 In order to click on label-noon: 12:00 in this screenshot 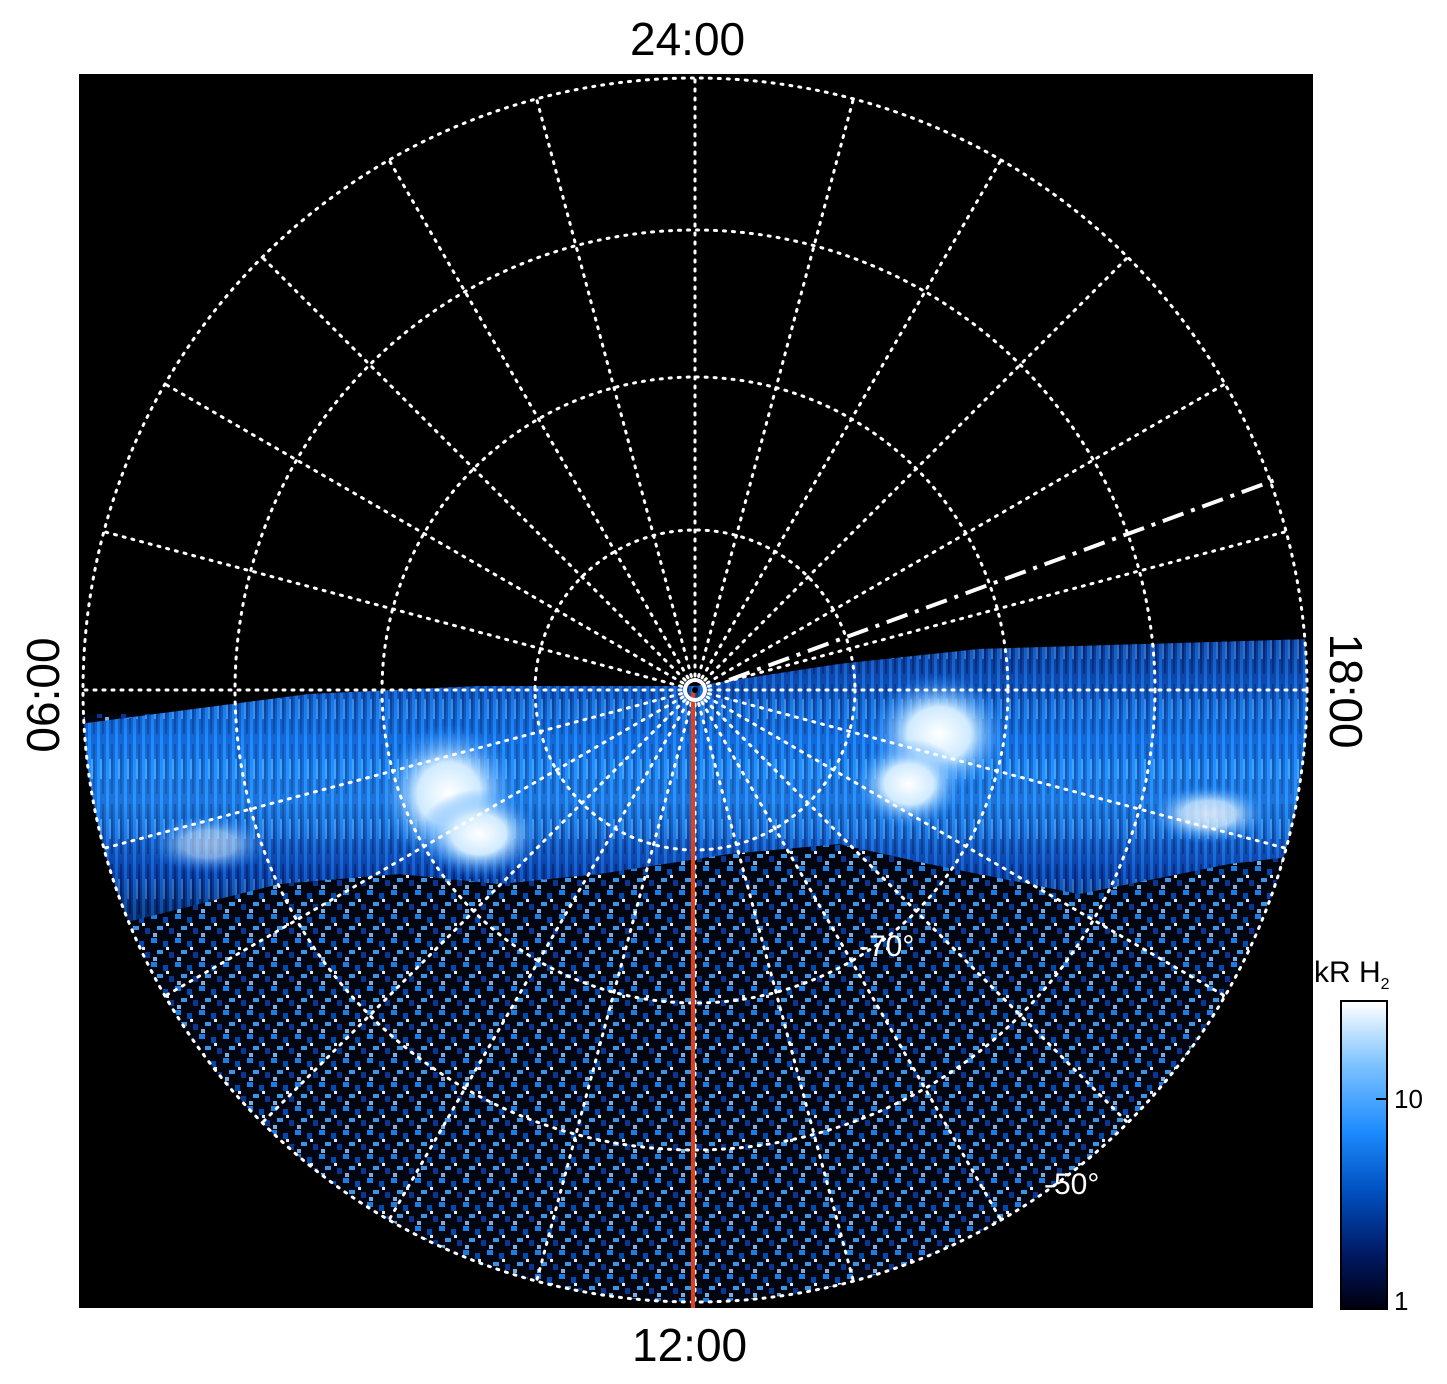, I will do `click(690, 1345)`.